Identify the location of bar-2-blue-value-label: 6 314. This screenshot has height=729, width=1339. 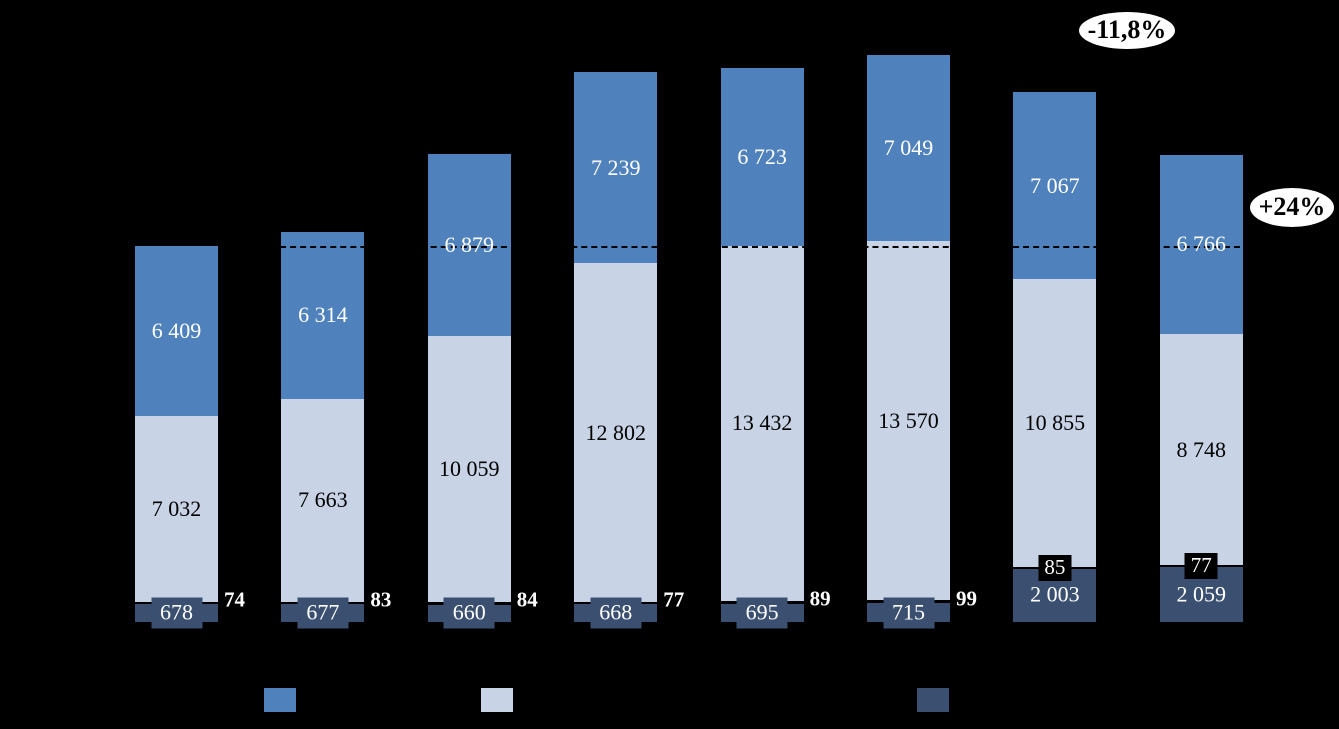
(323, 315).